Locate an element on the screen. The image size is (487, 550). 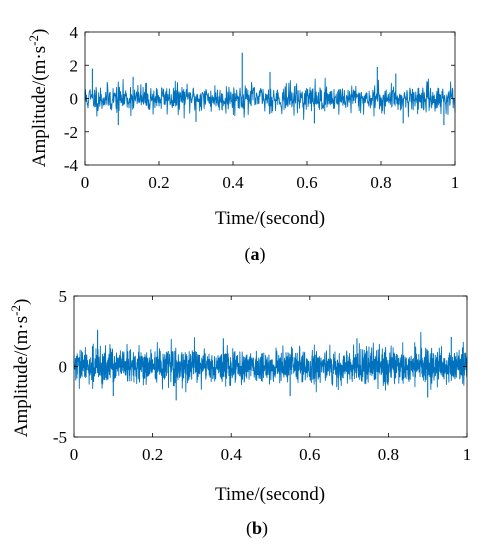
panel-a-x-axis-label: Time/(second) is located at coordinates (270, 218).